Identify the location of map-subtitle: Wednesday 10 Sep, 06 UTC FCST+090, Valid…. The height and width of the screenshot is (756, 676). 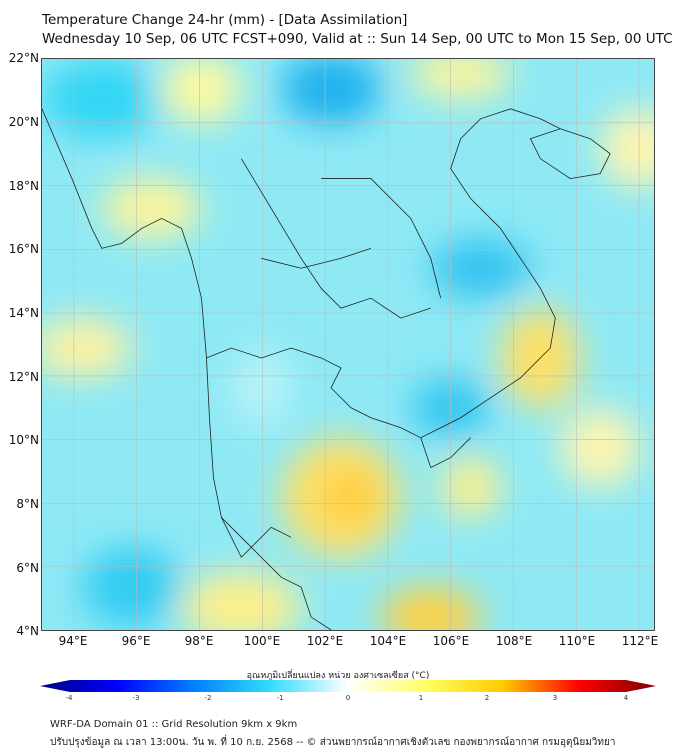
(357, 39).